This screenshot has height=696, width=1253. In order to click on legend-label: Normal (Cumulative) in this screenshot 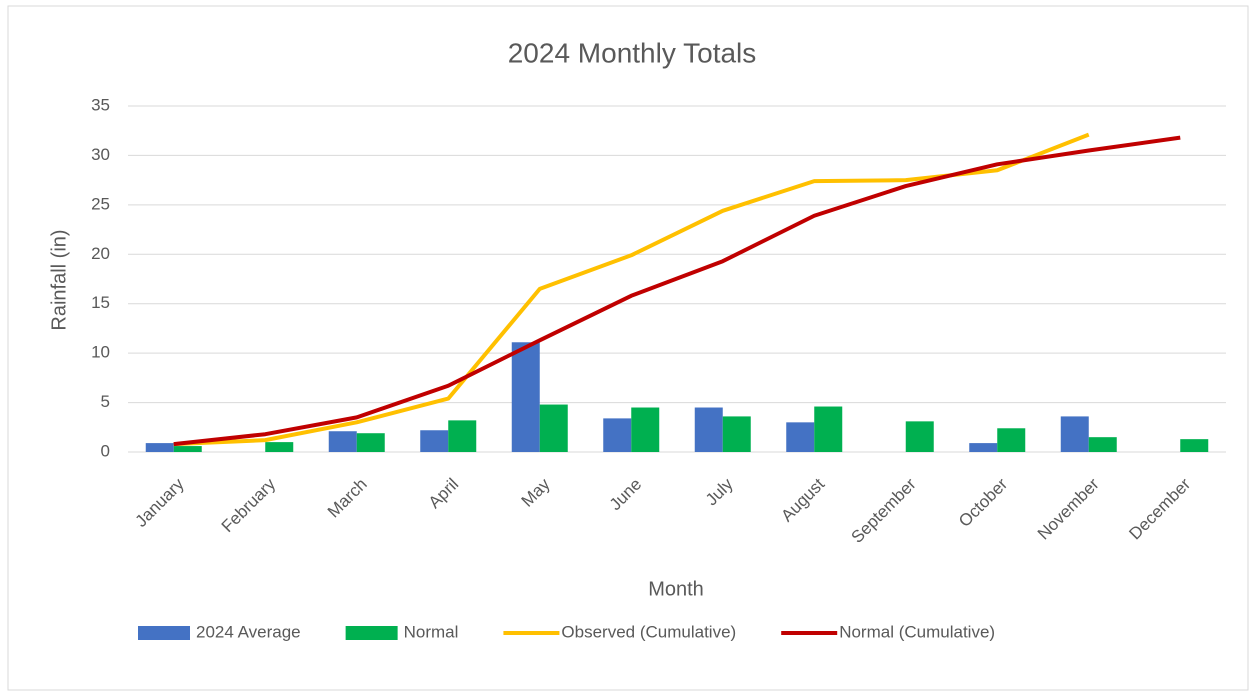, I will do `click(917, 631)`.